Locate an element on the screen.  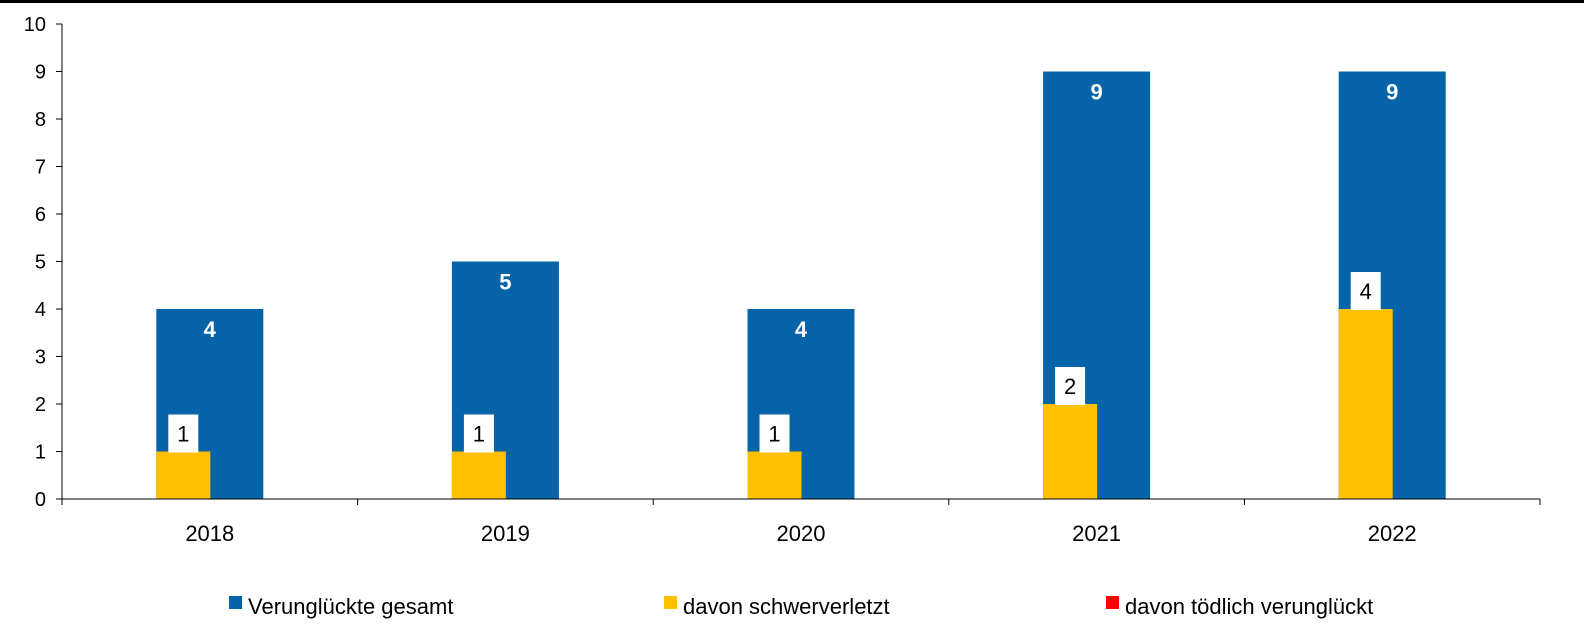
y-tick-label-0: 0 is located at coordinates (40, 500).